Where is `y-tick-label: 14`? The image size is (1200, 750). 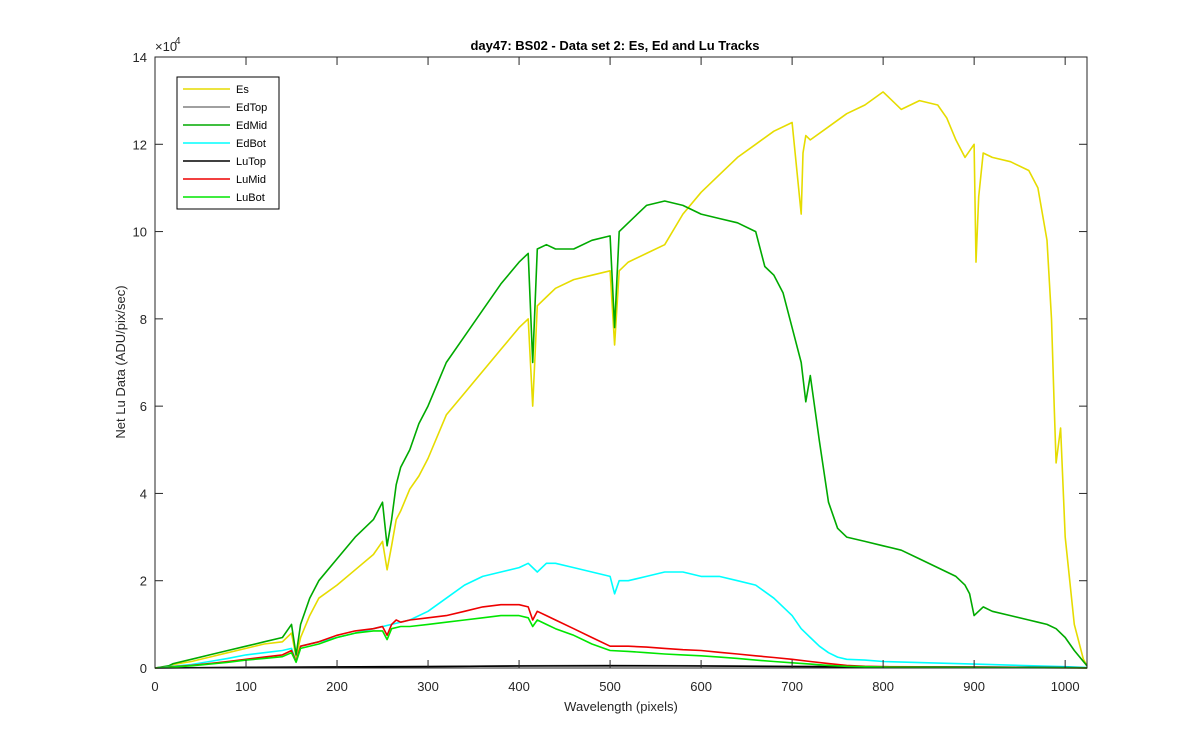
y-tick-label: 14 is located at coordinates (140, 57).